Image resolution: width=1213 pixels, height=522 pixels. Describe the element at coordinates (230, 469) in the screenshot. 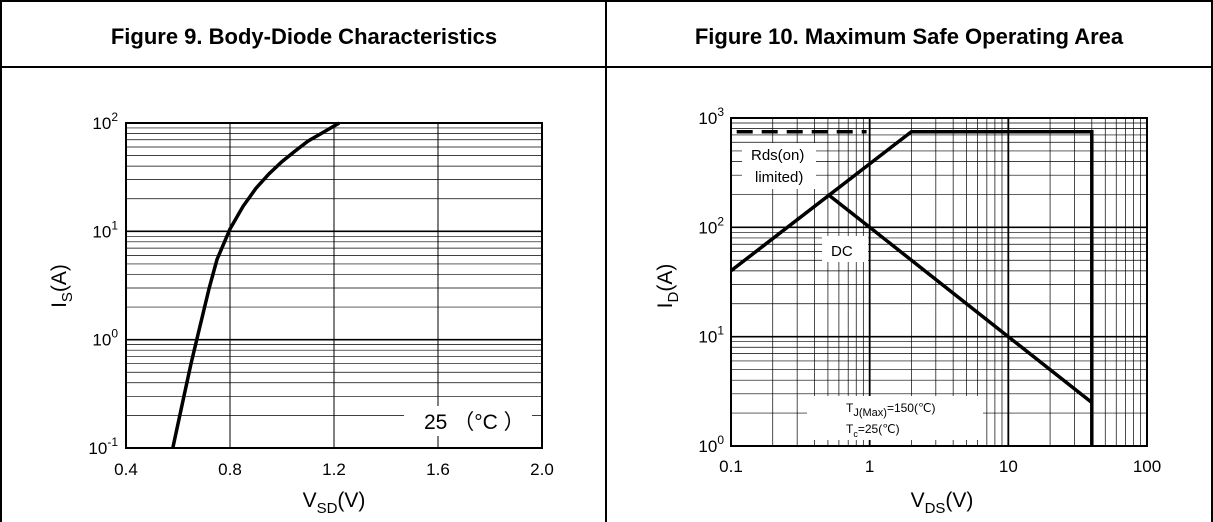

I see `figure9-x-tick-label: 0.8` at that location.